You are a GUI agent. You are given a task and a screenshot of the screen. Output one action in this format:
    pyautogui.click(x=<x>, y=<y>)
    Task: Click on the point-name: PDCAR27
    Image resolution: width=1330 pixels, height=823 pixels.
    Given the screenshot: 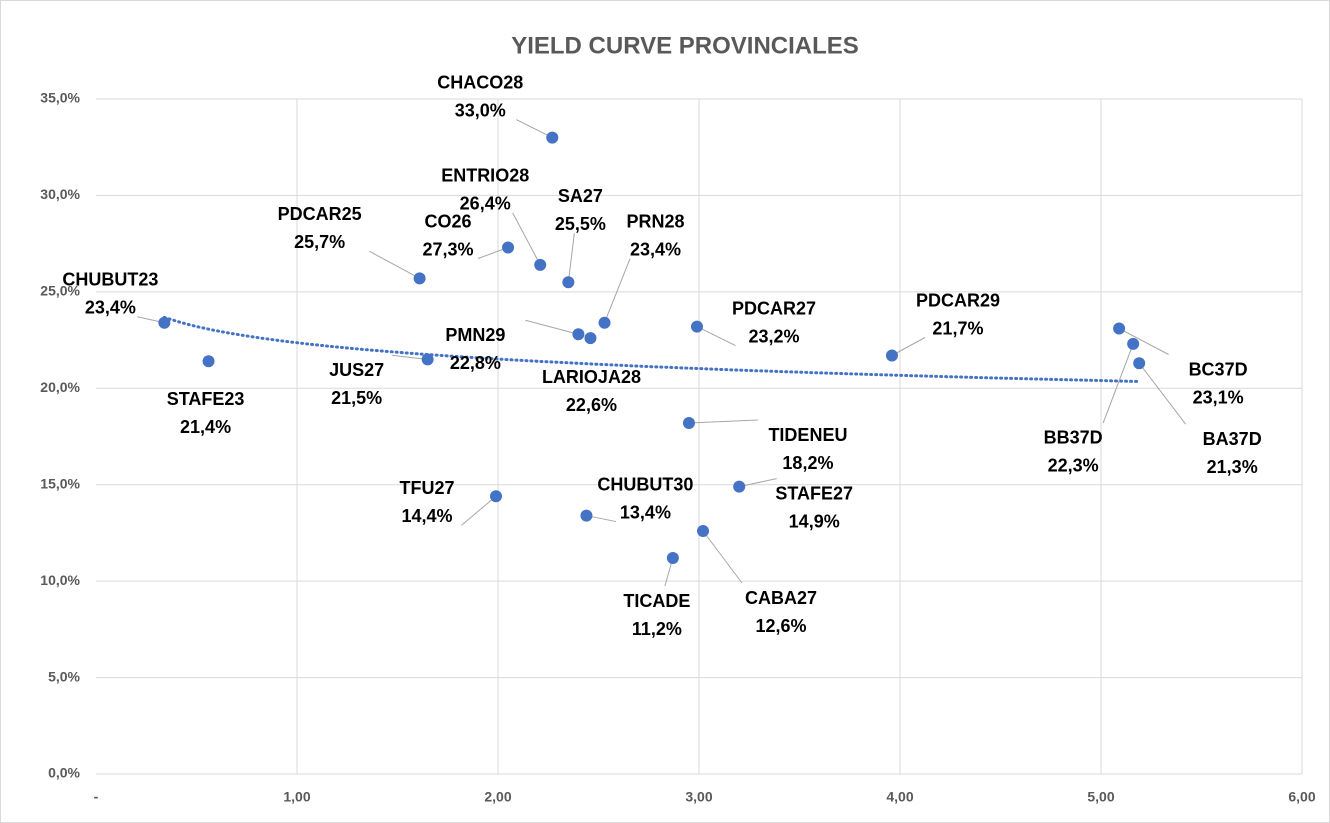 What is the action you would take?
    pyautogui.click(x=774, y=308)
    